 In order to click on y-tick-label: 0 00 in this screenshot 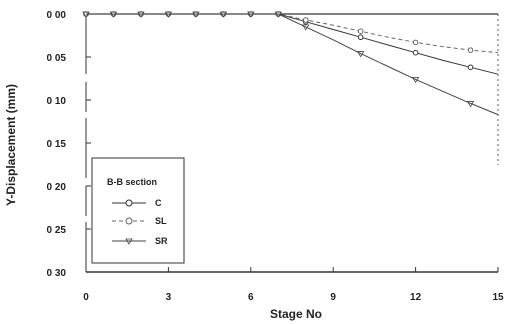, I will do `click(57, 15)`.